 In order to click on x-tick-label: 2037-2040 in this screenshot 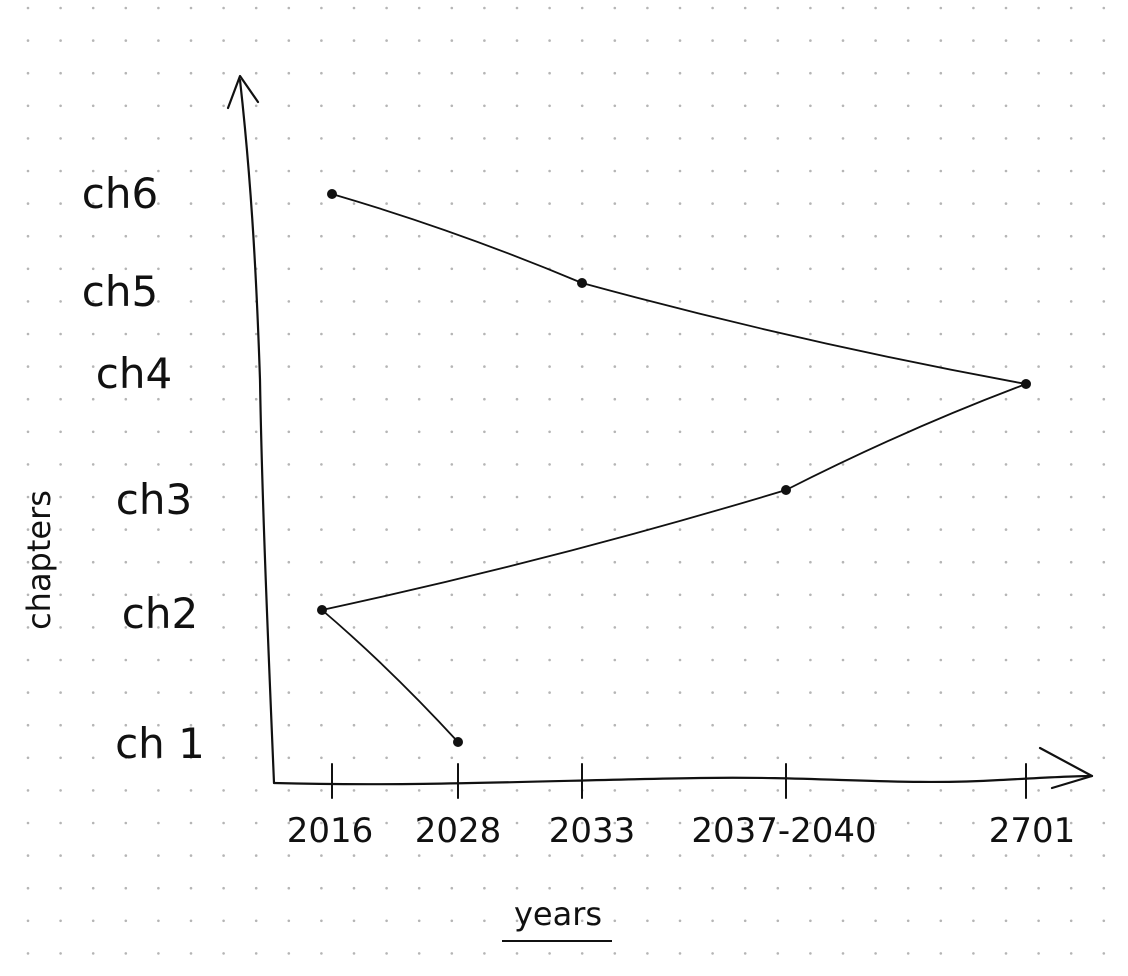, I will do `click(783, 831)`.